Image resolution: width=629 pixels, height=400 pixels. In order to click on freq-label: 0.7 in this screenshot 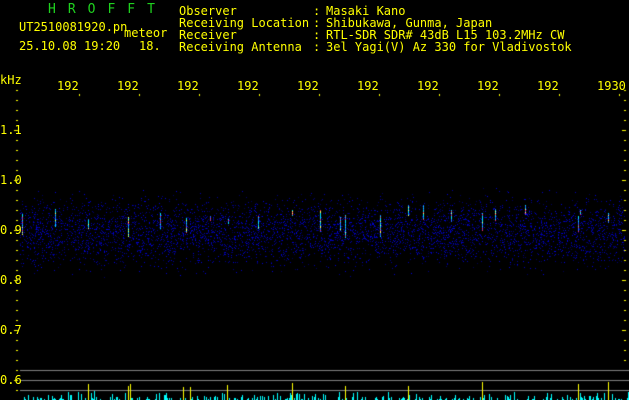, I will do `click(11, 330)`.